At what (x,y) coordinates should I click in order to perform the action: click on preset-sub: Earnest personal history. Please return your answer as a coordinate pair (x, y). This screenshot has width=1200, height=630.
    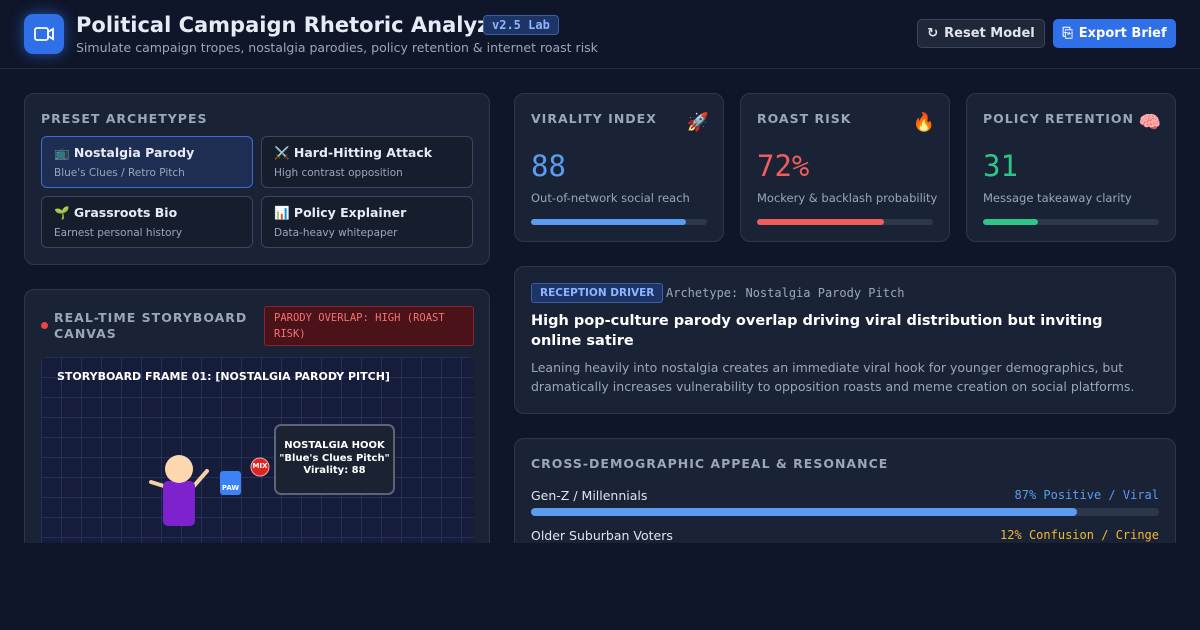
    Looking at the image, I should click on (118, 233).